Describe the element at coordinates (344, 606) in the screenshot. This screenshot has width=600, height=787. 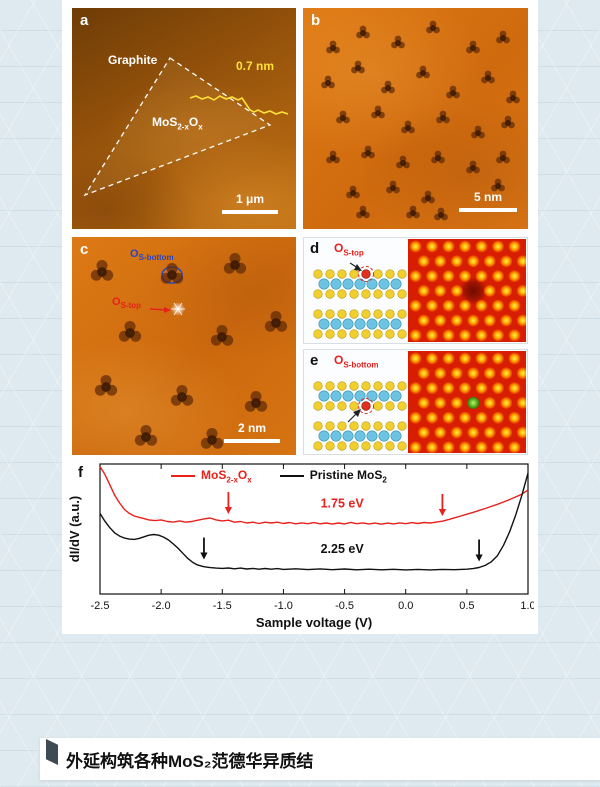
I see `svg-text: -0.5` at that location.